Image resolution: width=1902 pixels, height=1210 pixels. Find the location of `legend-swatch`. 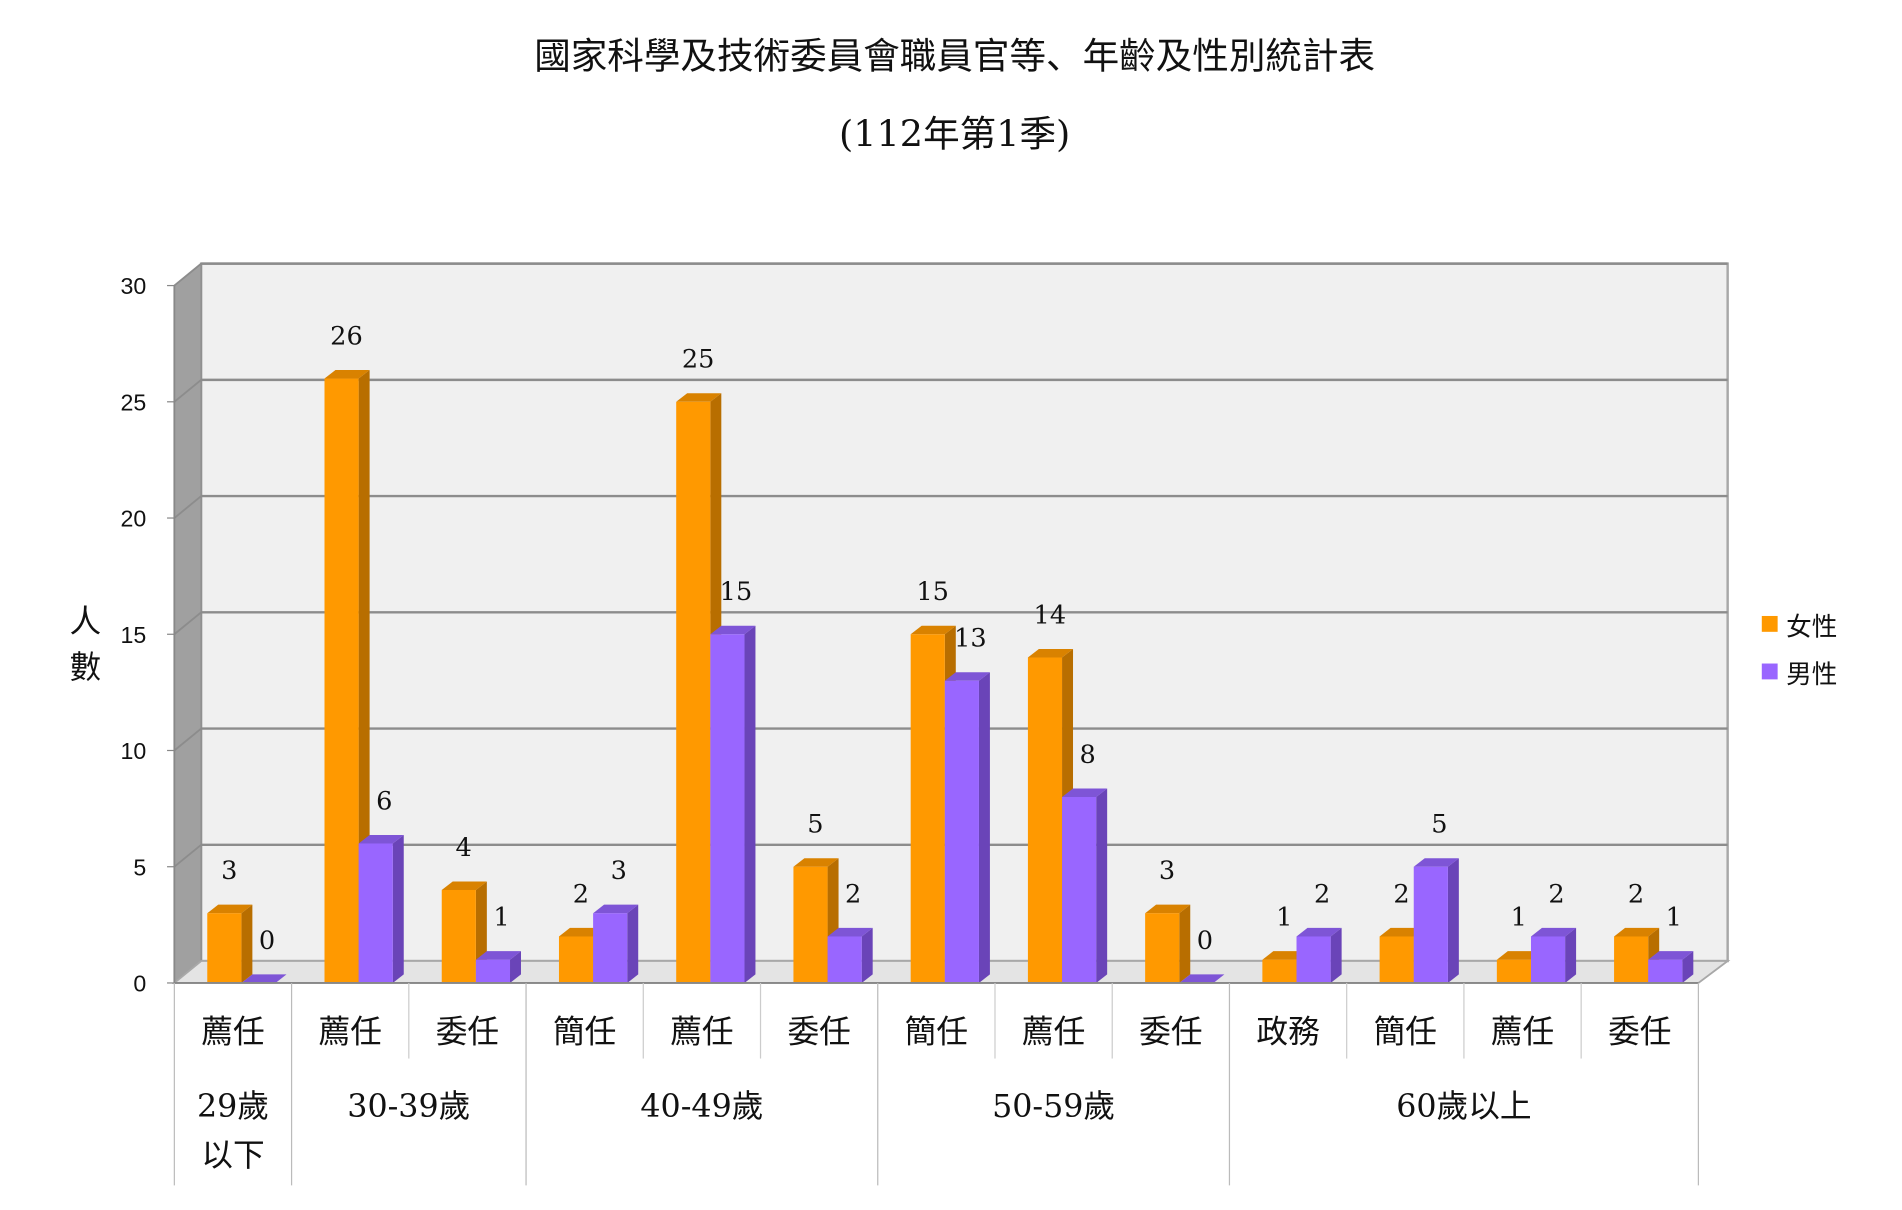

legend-swatch is located at coordinates (1769, 671).